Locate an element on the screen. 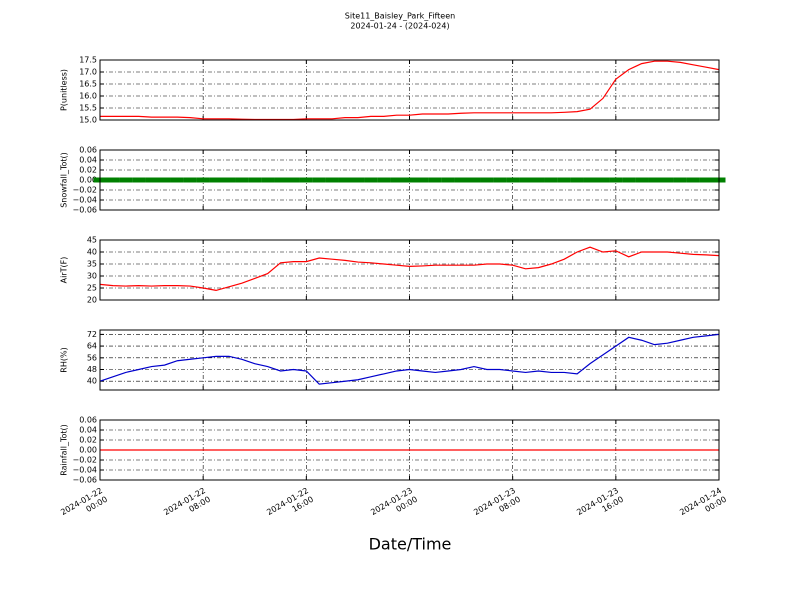 This screenshot has width=800, height=600. chart-subtitle: 2024-01-24 - (2024-024) is located at coordinates (399, 26).